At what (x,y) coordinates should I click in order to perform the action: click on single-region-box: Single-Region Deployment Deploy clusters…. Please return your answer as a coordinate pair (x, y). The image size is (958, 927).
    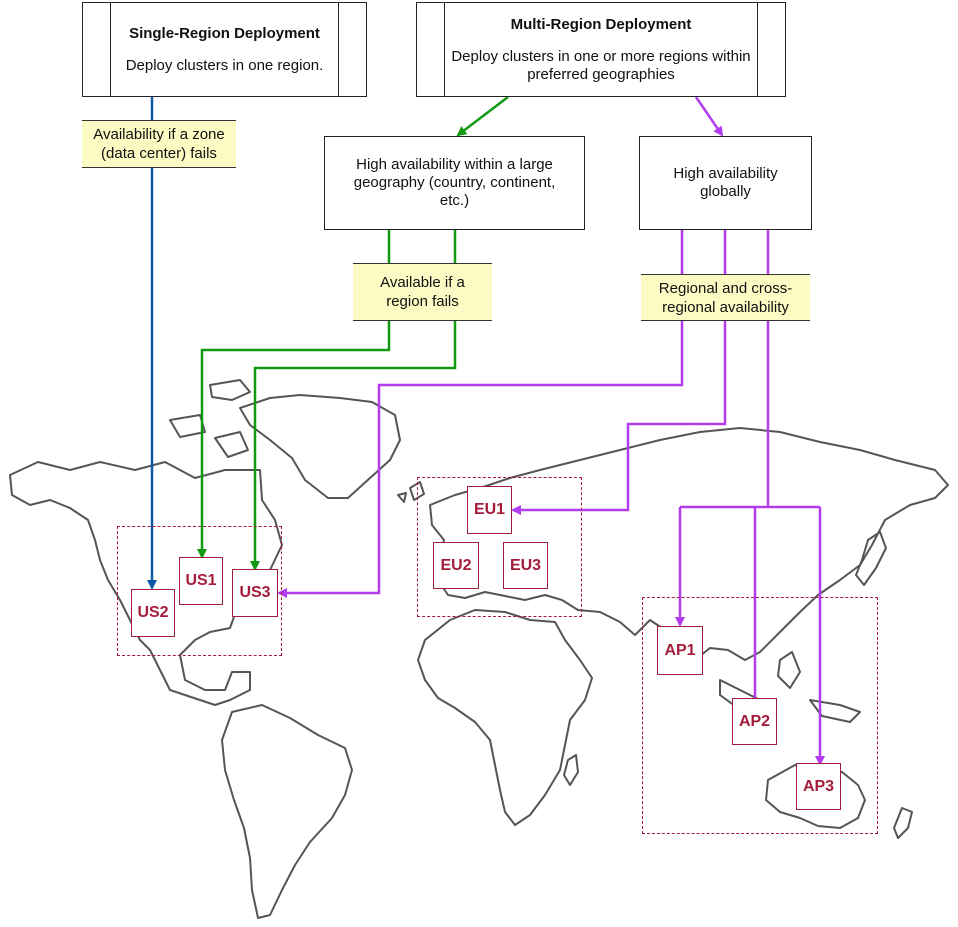
    Looking at the image, I should click on (224, 49).